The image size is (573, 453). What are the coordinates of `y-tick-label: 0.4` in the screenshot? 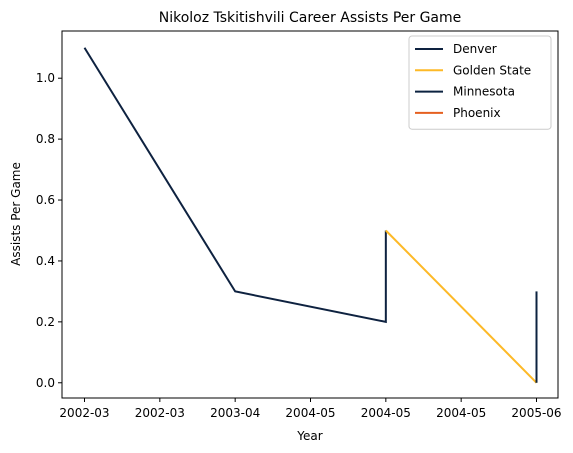 It's located at (45, 261).